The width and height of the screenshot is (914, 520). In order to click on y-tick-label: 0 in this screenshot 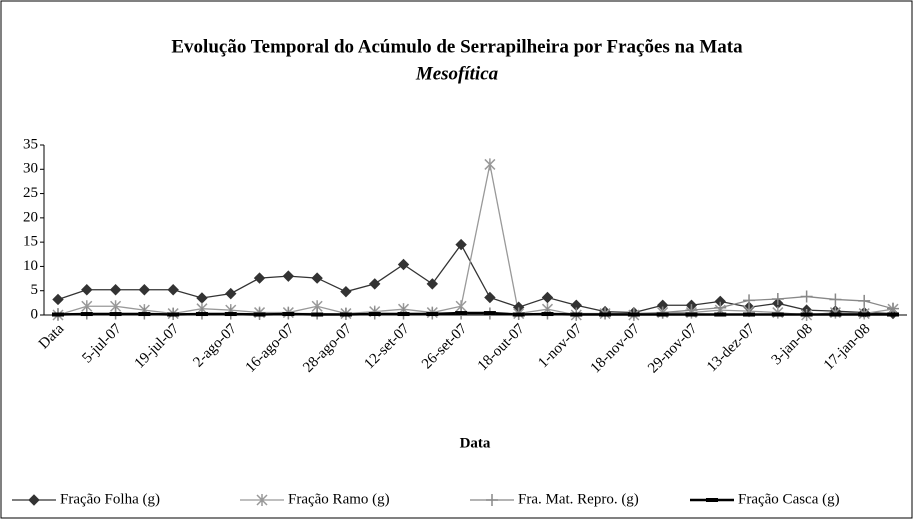, I will do `click(35, 314)`.